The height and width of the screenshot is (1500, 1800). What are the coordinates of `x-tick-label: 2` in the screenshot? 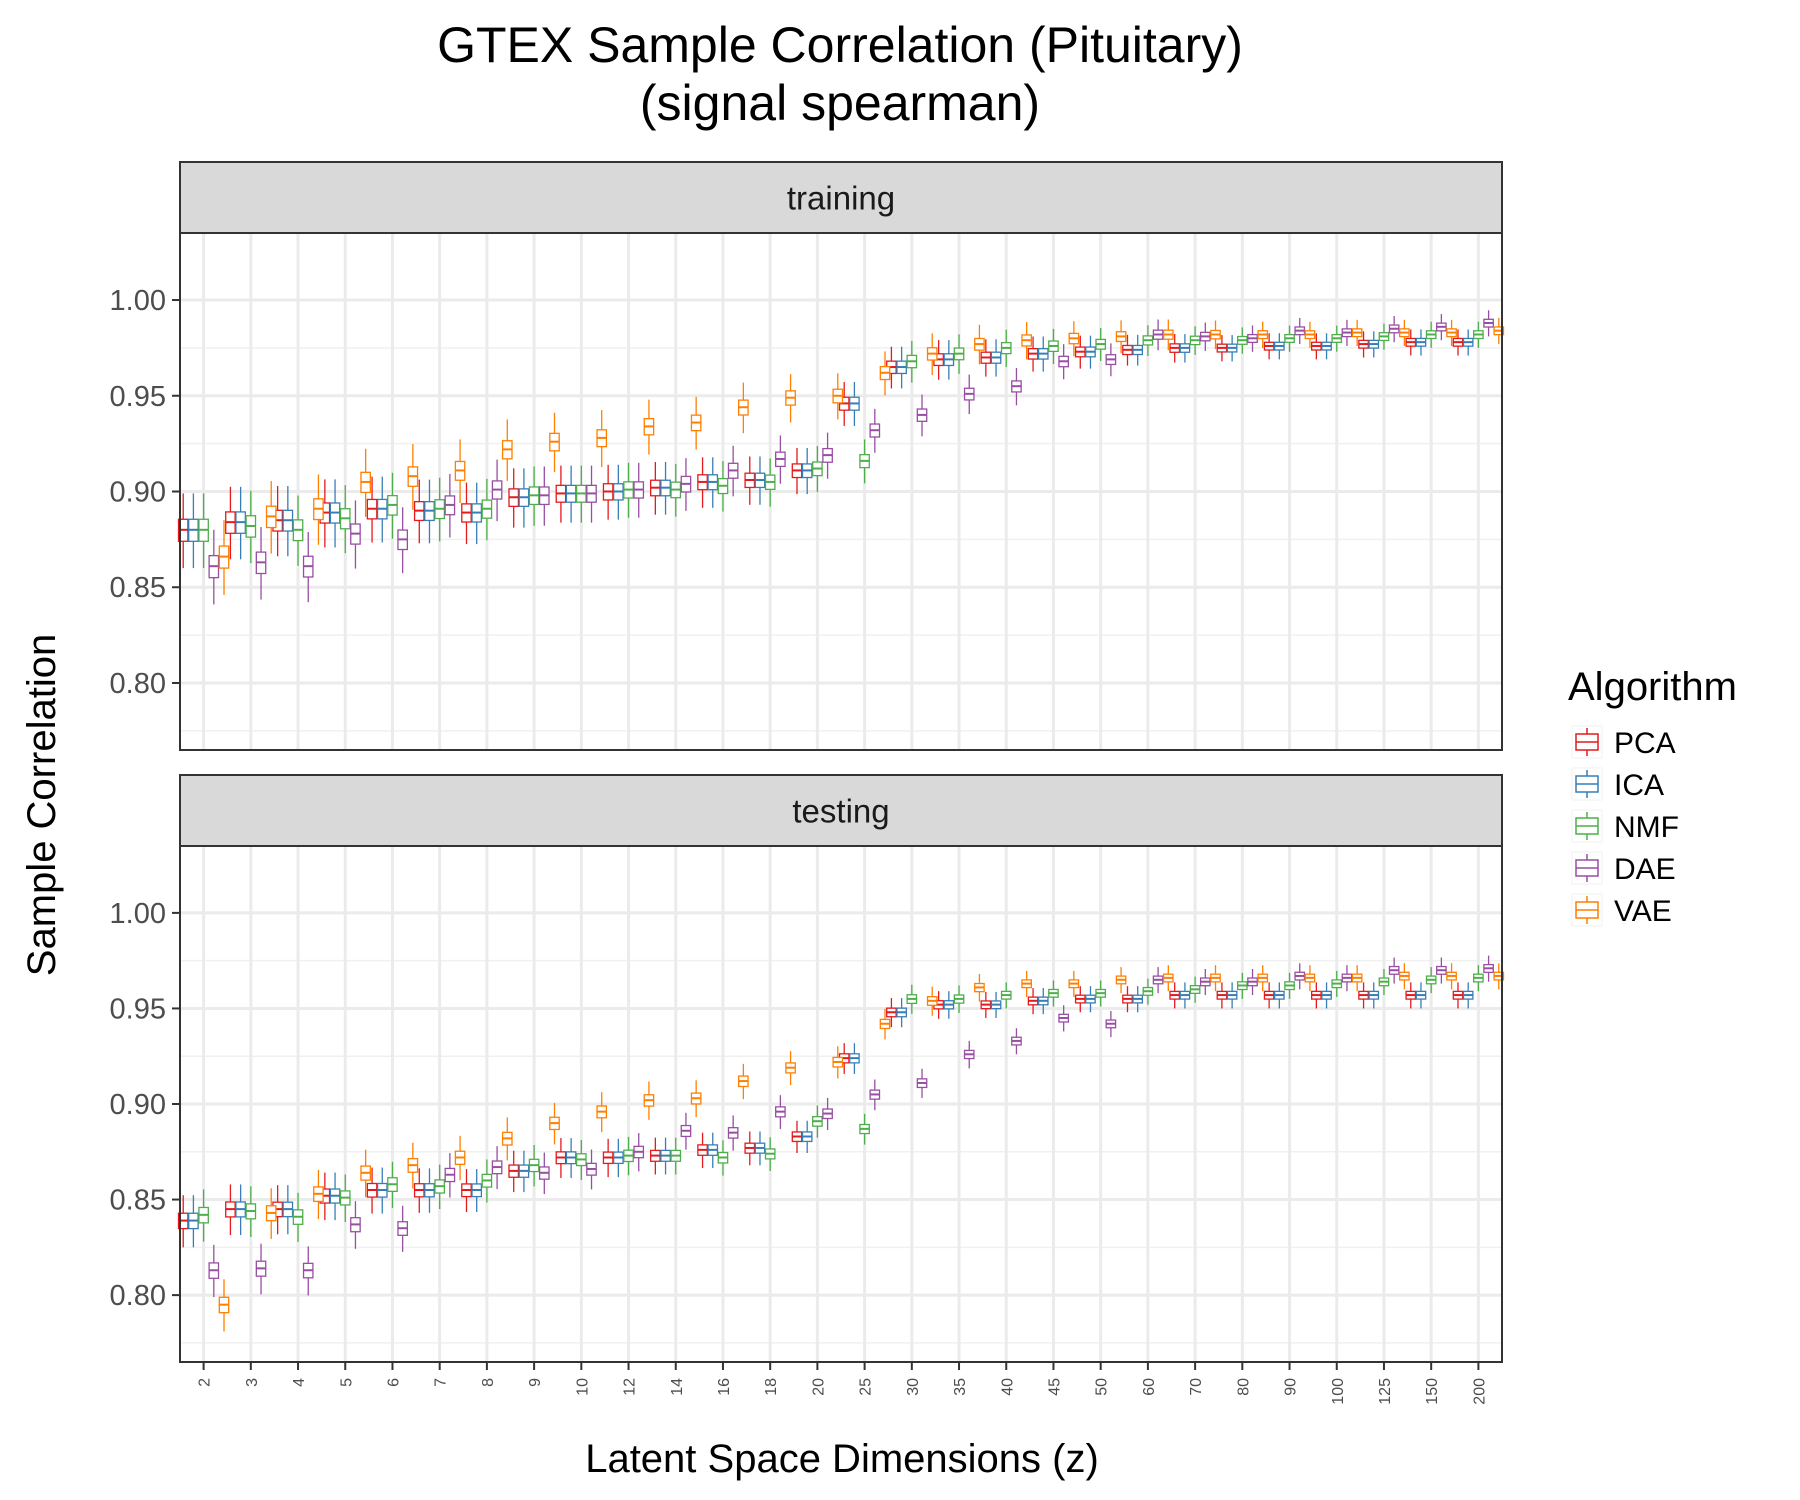 It's located at (205, 1382).